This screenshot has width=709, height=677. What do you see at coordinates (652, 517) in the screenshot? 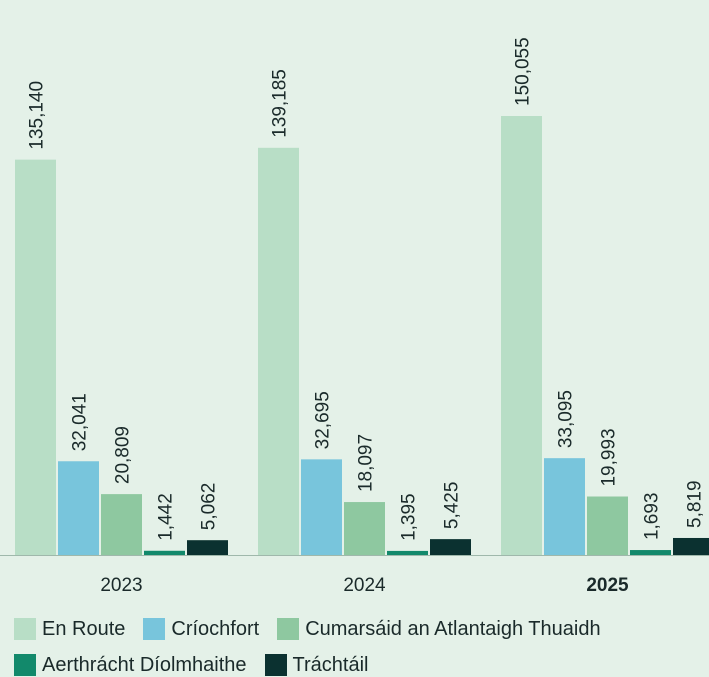
I see `value-label: 1,693` at bounding box center [652, 517].